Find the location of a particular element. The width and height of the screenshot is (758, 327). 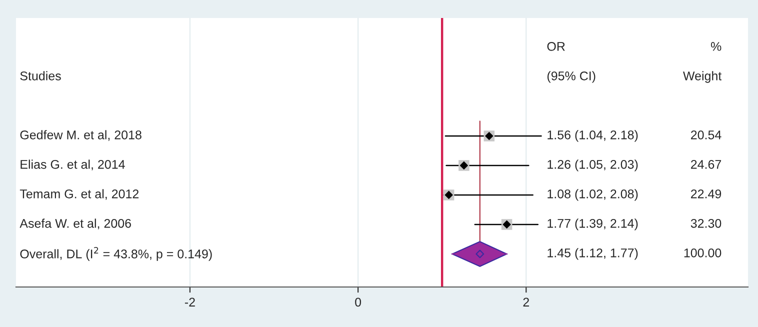

x-tick-label: 2 is located at coordinates (526, 302).